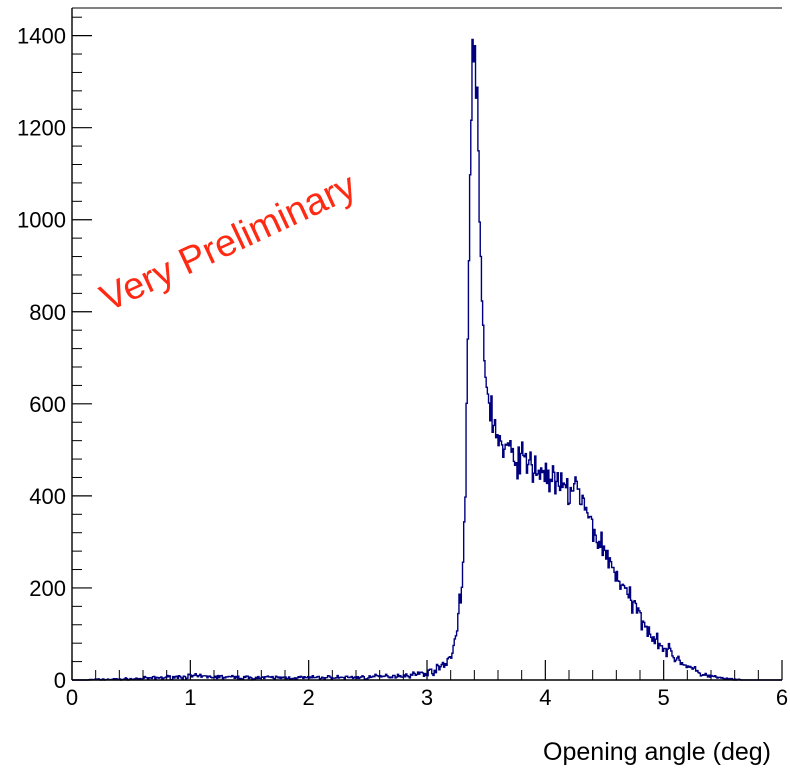 The image size is (790, 775). Describe the element at coordinates (47, 588) in the screenshot. I see `y-tick-label: 200` at that location.